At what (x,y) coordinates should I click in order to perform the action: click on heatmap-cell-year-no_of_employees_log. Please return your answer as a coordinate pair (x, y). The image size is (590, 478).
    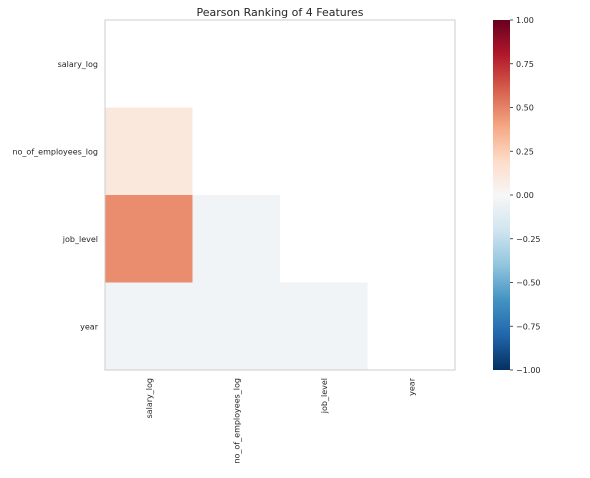
    Looking at the image, I should click on (236, 326).